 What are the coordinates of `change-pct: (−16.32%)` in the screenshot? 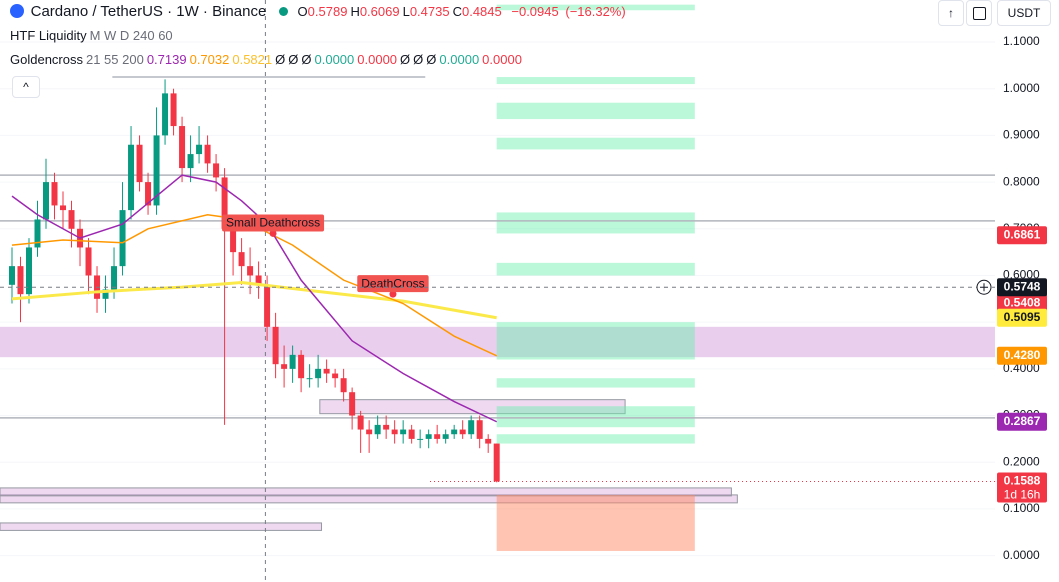 It's located at (595, 11).